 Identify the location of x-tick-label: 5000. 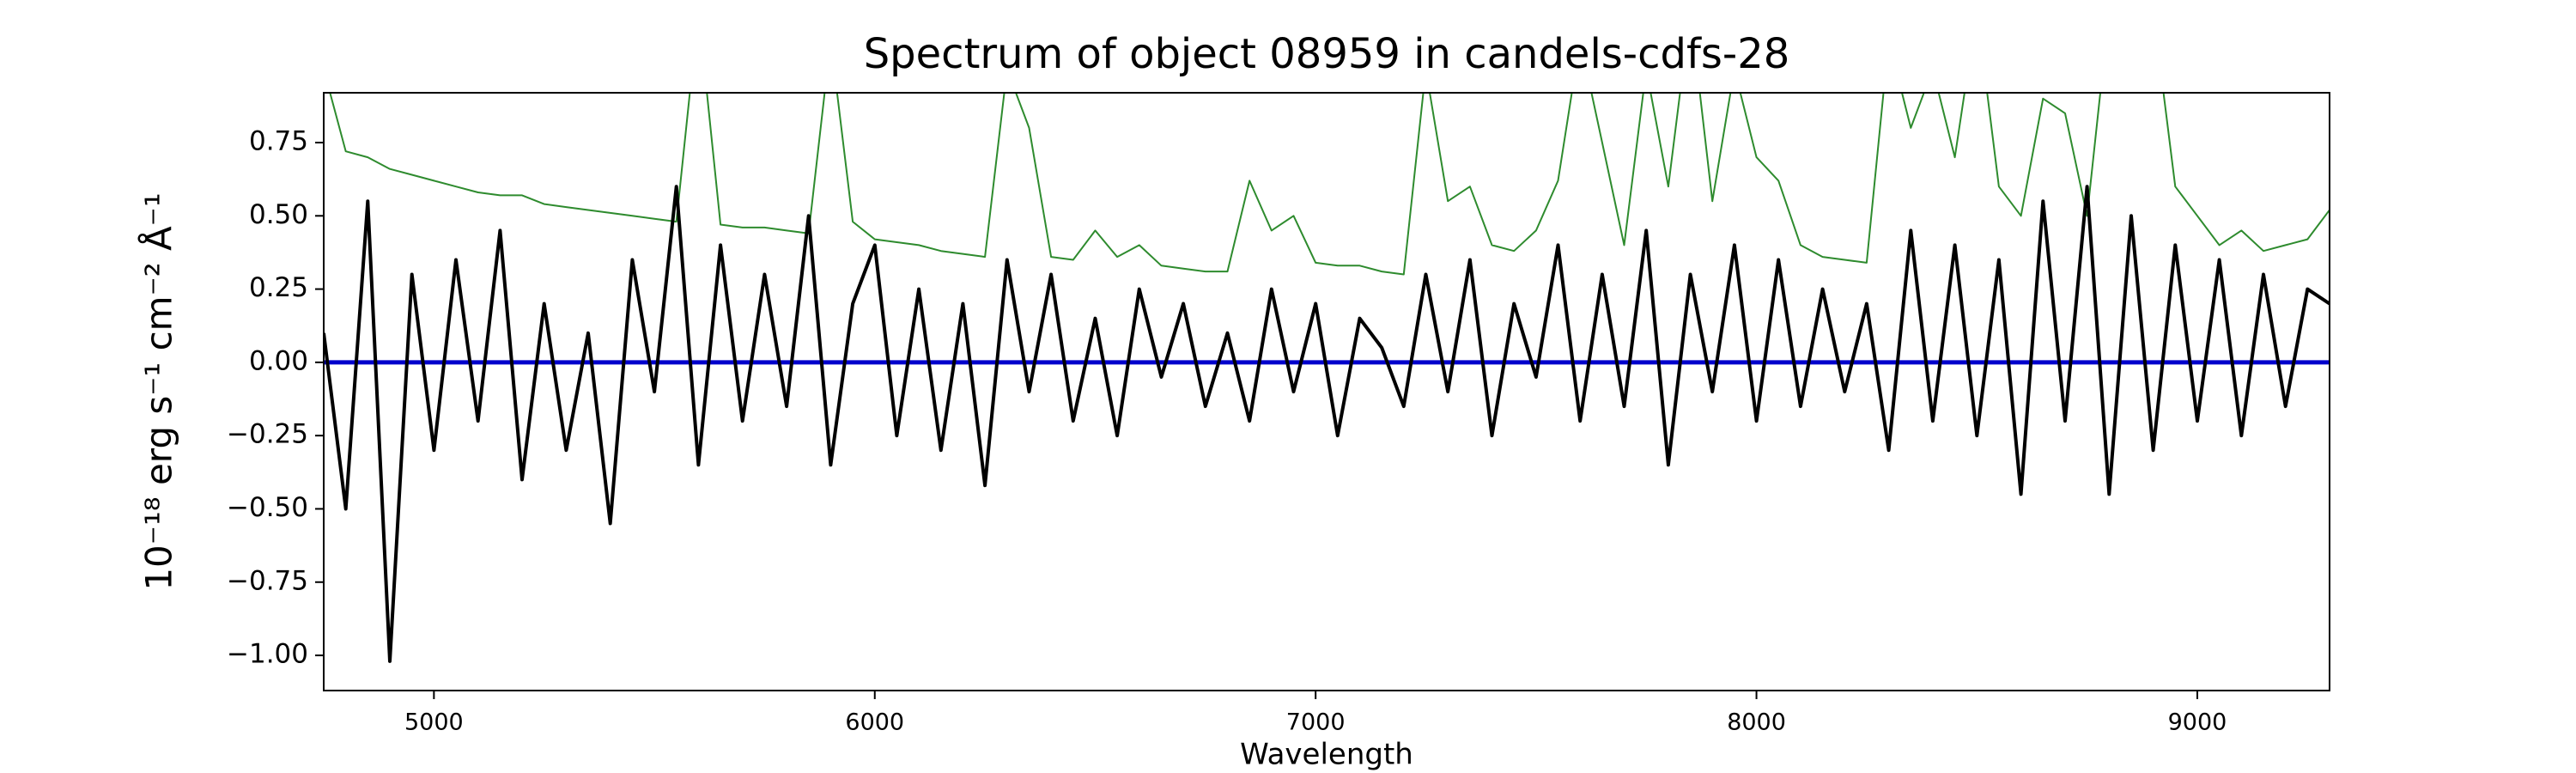
(434, 722).